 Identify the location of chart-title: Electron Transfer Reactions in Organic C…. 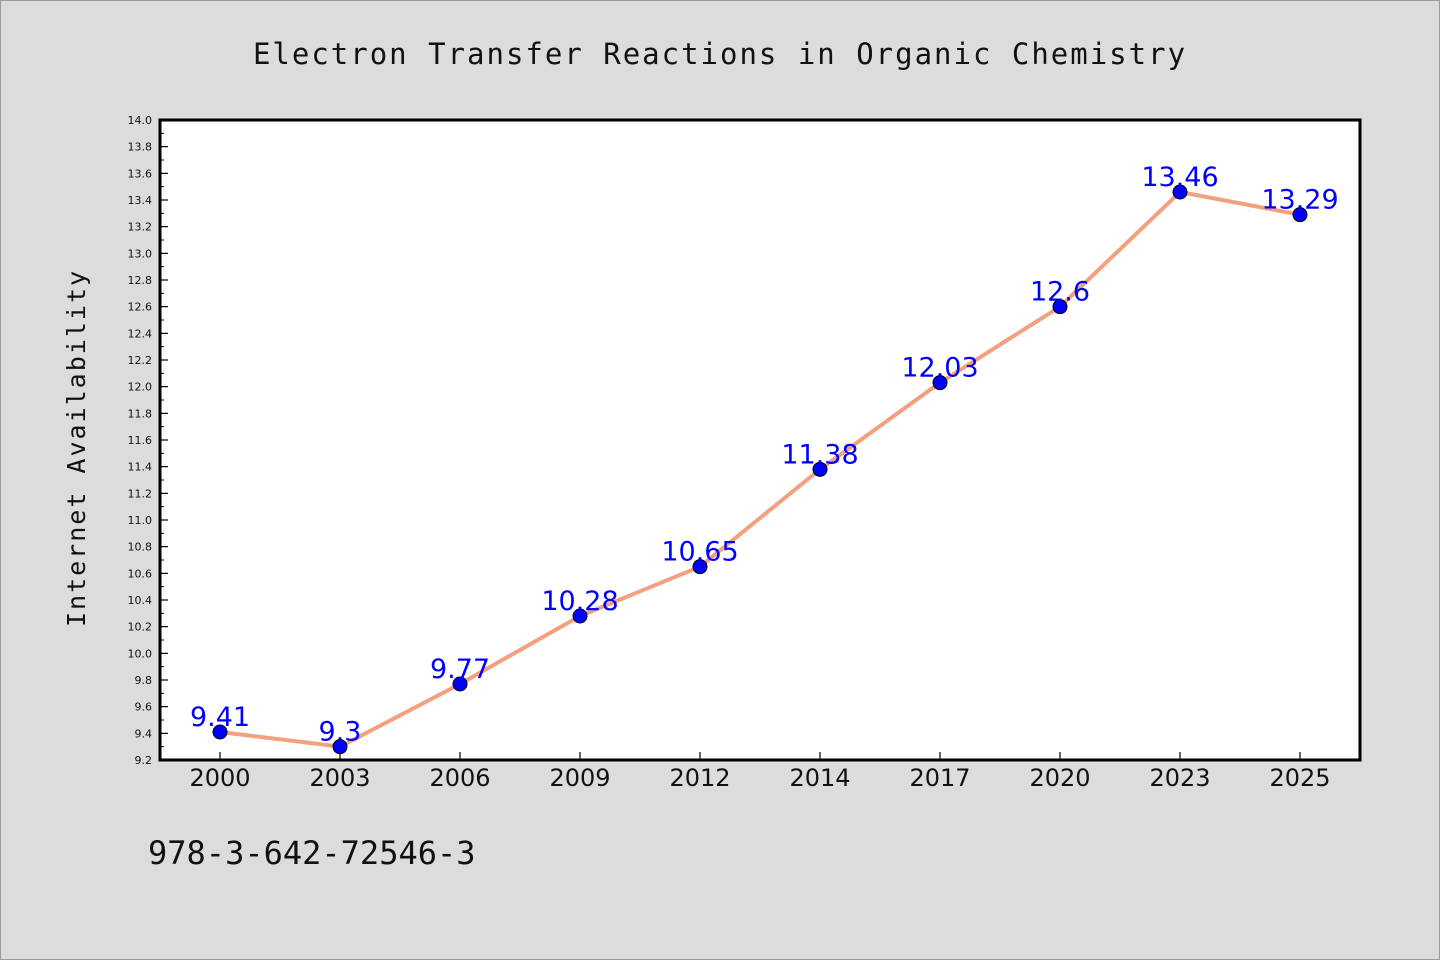
(720, 54).